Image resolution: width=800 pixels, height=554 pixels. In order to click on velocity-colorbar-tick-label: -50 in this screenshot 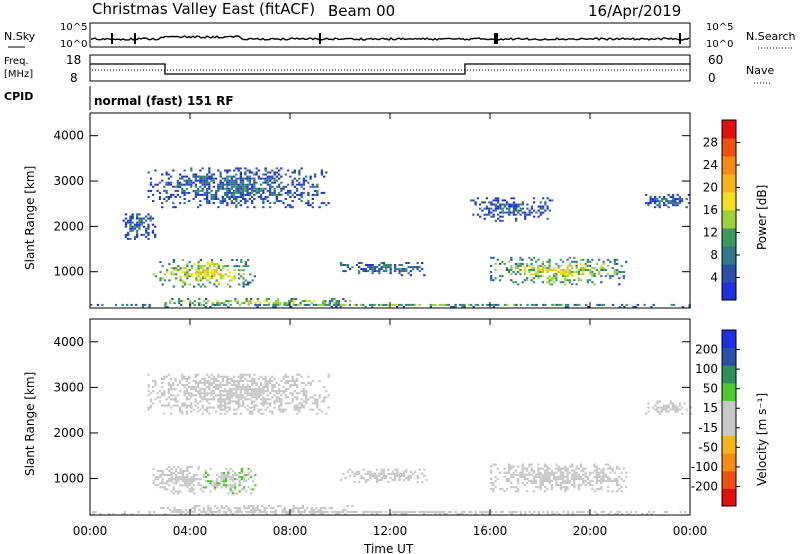, I will do `click(708, 447)`.